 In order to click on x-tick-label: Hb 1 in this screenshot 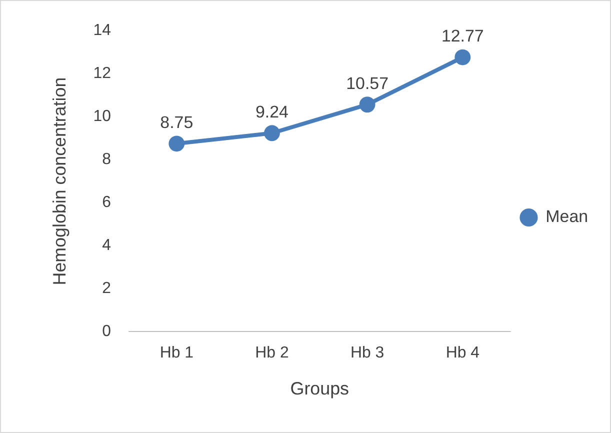, I will do `click(177, 353)`.